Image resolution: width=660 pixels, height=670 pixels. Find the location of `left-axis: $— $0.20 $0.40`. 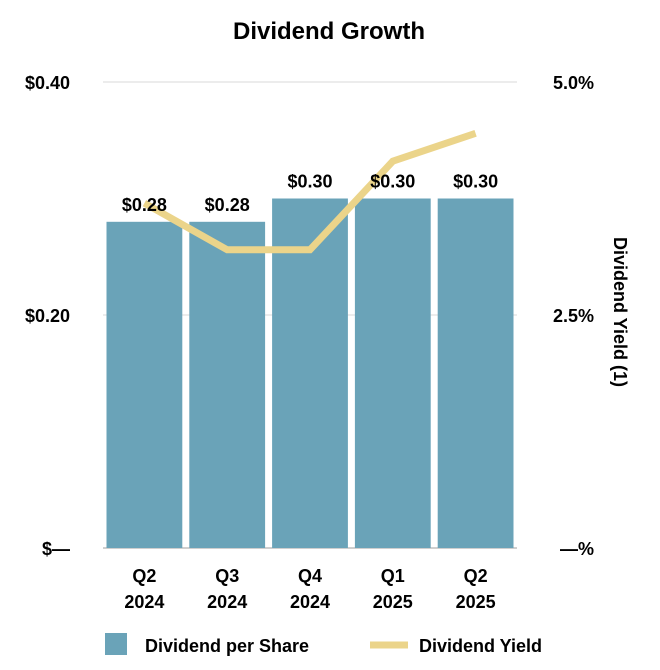

left-axis: $— $0.20 $0.40 is located at coordinates (47, 316).